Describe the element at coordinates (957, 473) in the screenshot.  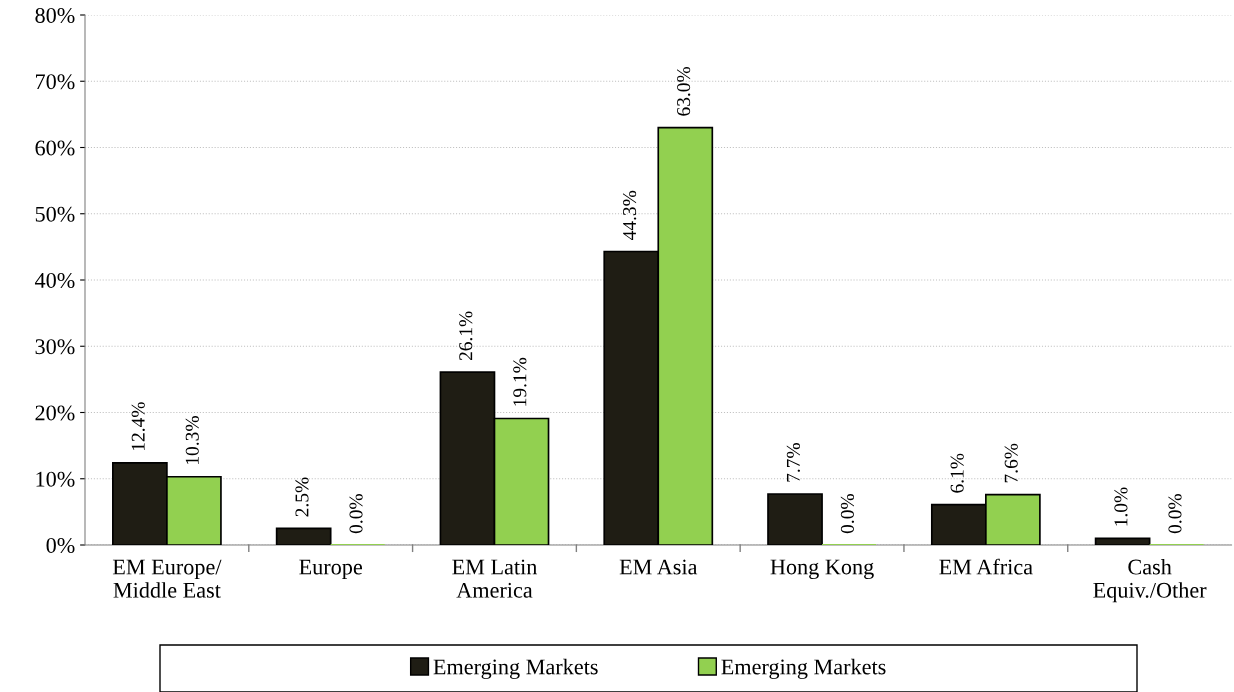
I see `data-label: 6.1%` at that location.